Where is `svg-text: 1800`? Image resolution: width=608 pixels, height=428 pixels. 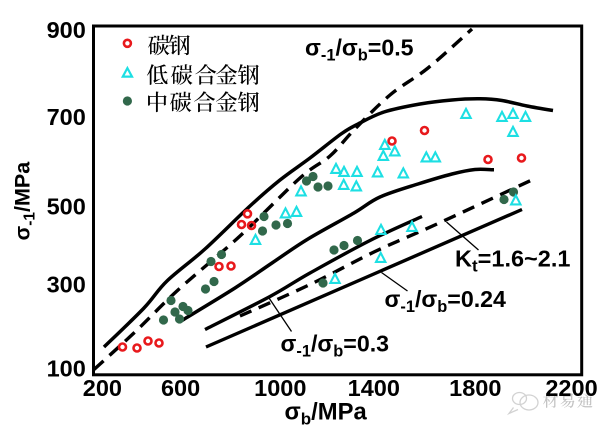
svg-text: 1800 is located at coordinates (475, 388).